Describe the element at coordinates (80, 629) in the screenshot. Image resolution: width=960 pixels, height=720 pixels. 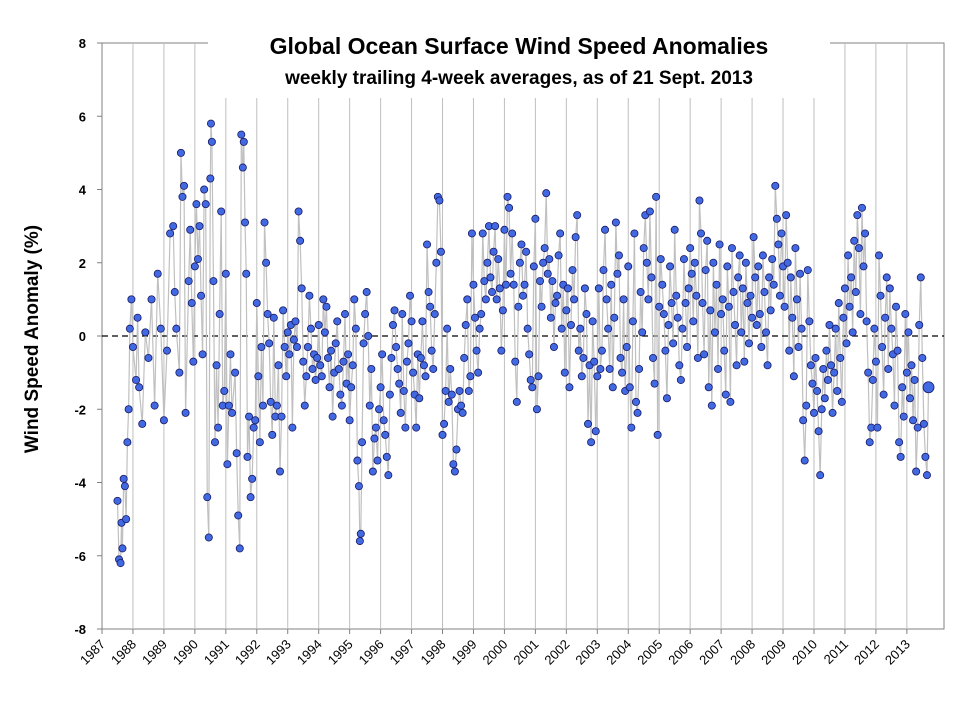
I see `y-tick-label: -8` at that location.